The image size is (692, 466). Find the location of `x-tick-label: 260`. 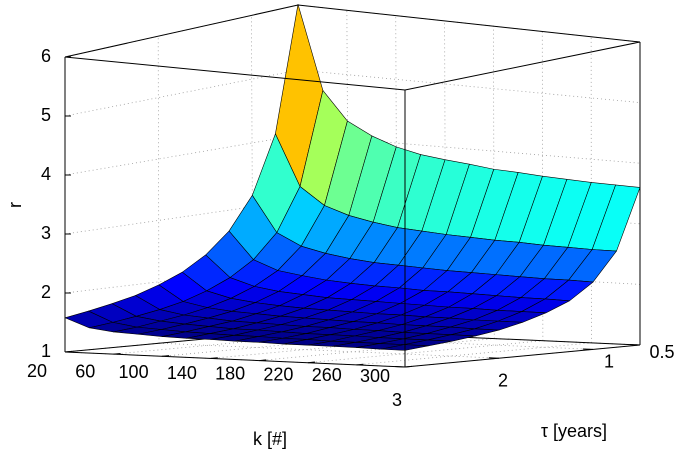

x-tick-label: 260 is located at coordinates (327, 375).